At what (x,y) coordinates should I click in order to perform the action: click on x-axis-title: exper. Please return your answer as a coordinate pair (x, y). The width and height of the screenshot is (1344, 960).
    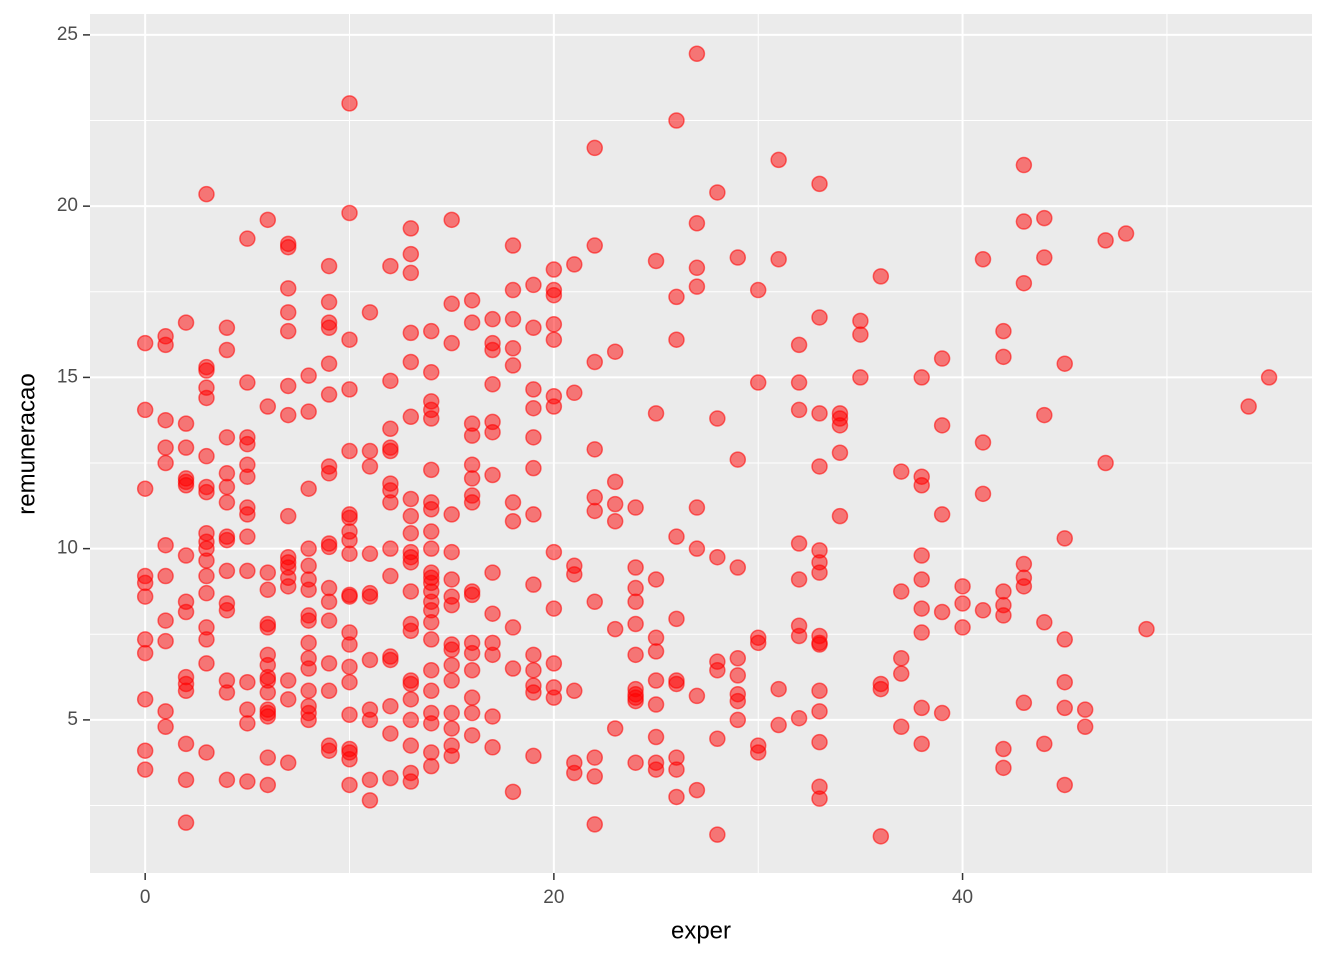
    Looking at the image, I should click on (701, 930).